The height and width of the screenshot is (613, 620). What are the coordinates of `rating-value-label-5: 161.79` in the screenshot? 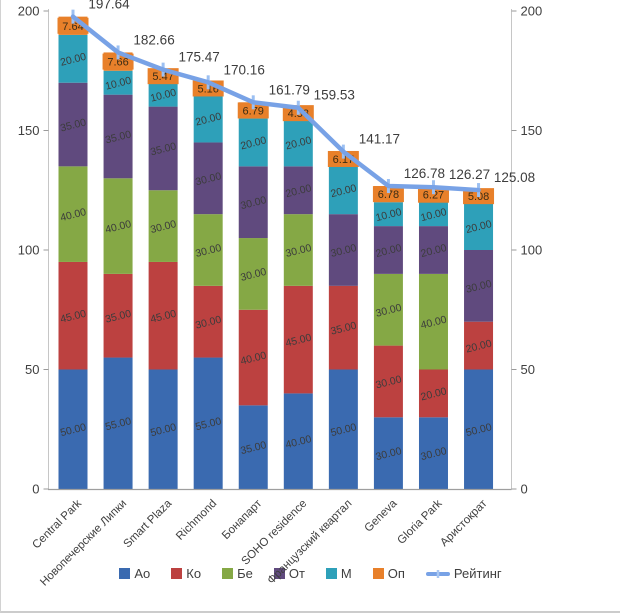 It's located at (289, 89).